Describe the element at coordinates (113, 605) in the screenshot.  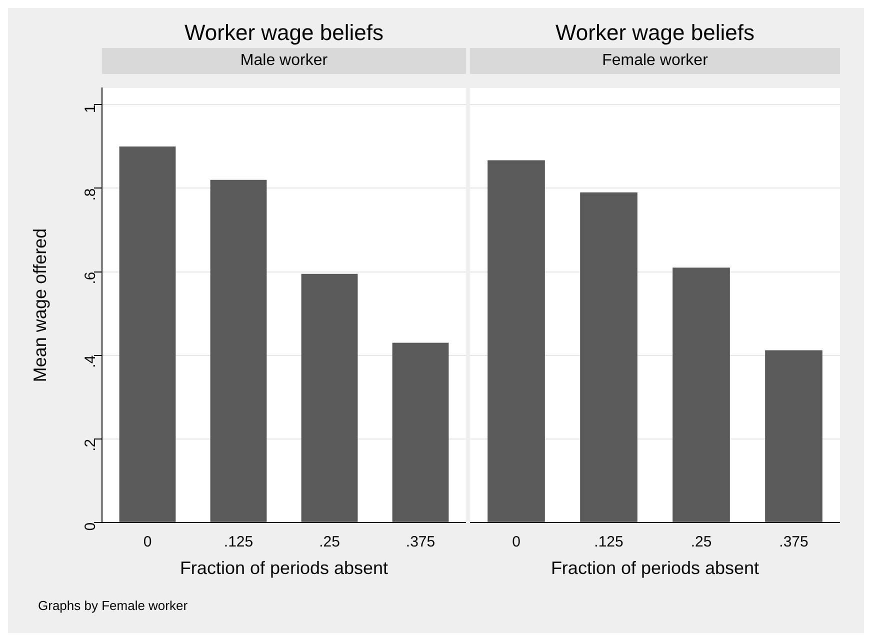
I see `text: Graphs by Female worker` at that location.